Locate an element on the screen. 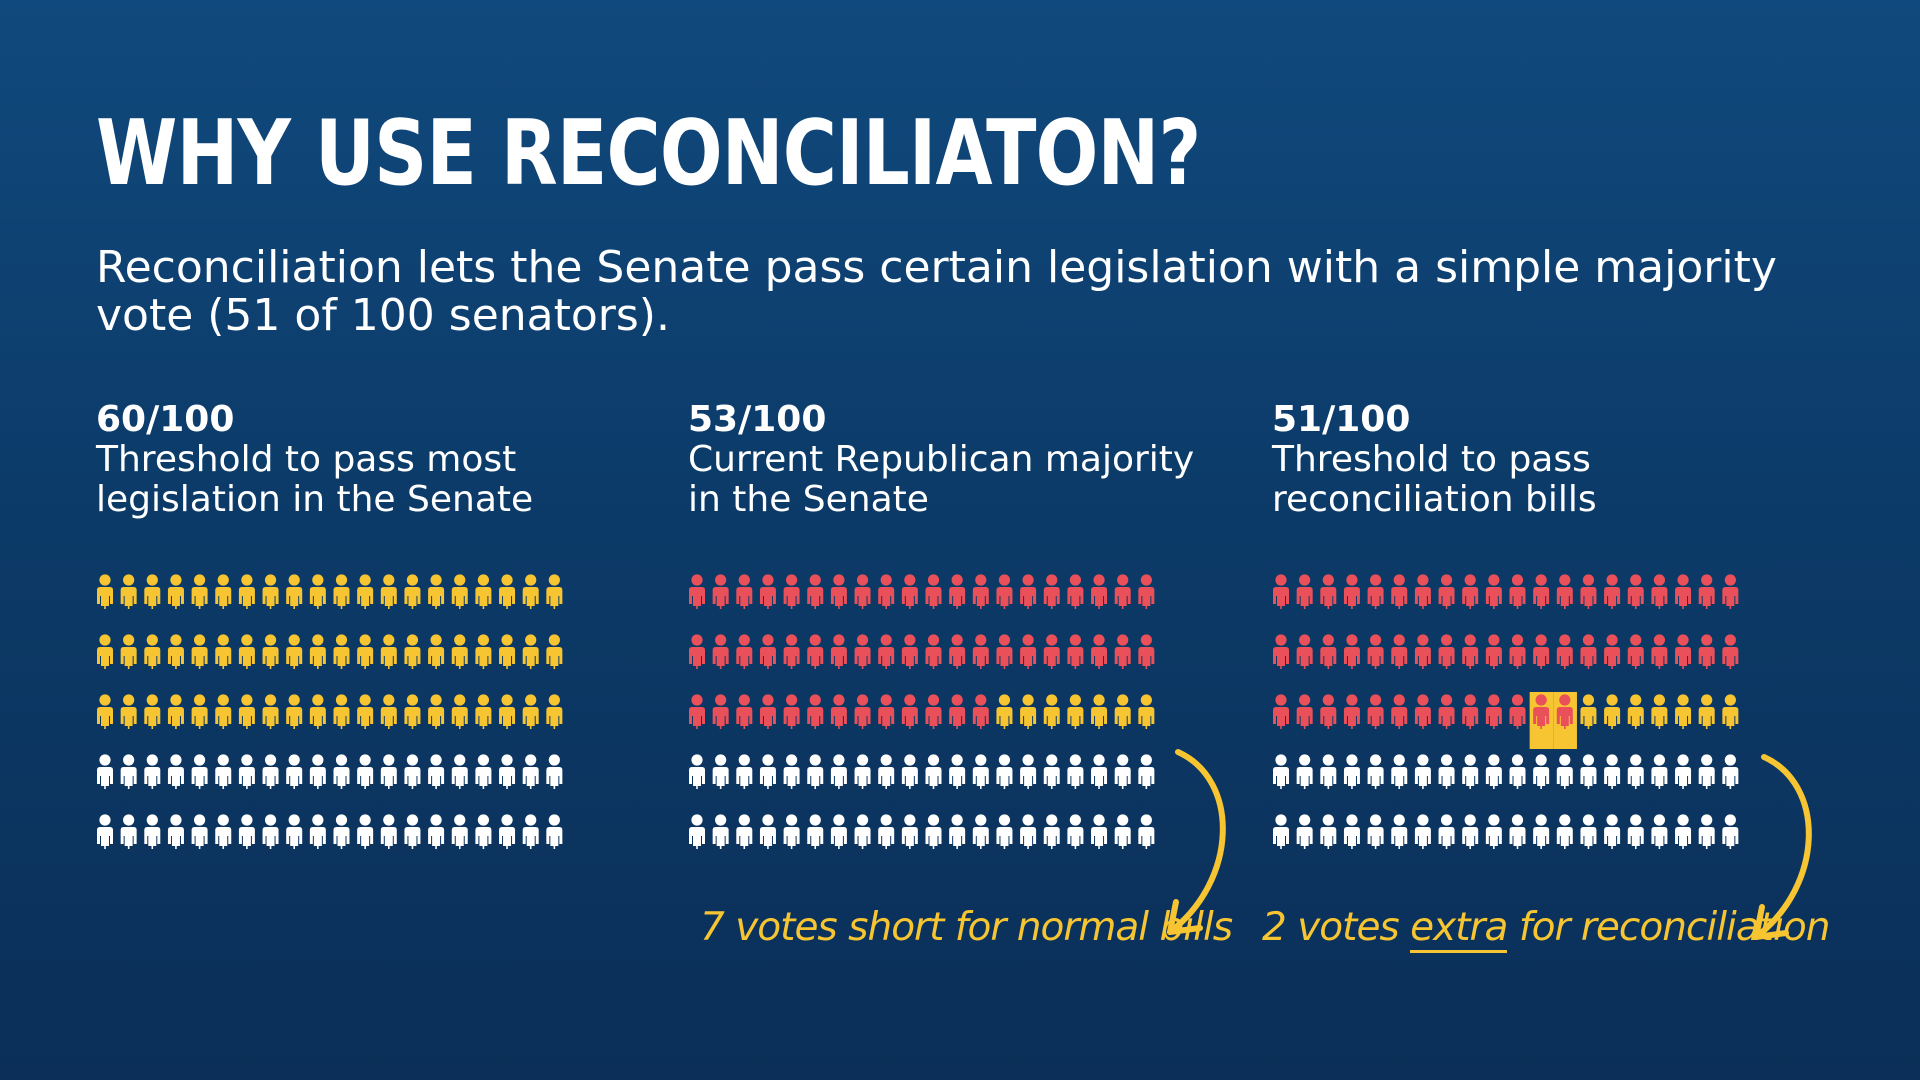 Image resolution: width=1920 pixels, height=1080 pixels. panel-value: 60/100 is located at coordinates (165, 419).